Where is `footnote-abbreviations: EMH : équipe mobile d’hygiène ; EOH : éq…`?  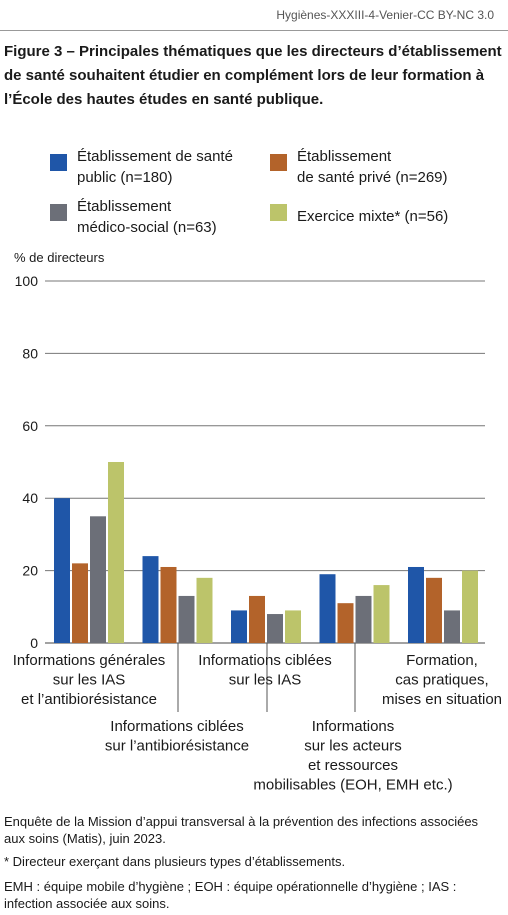 footnote-abbreviations: EMH : équipe mobile d’hygiène ; EOH : éq… is located at coordinates (230, 895).